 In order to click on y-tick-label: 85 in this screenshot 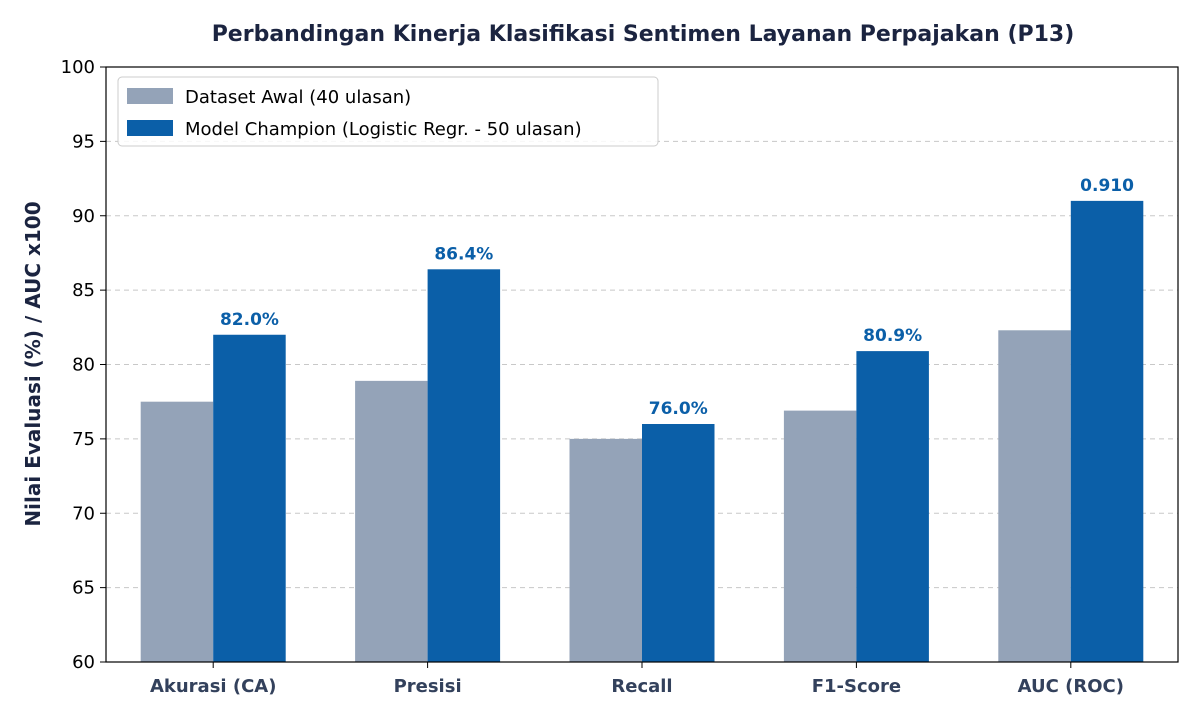, I will do `click(83, 290)`.